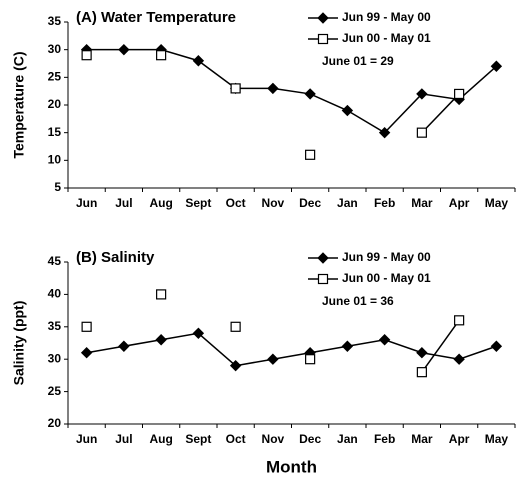  Describe the element at coordinates (358, 301) in the screenshot. I see `annotation: June 01 = 36` at that location.